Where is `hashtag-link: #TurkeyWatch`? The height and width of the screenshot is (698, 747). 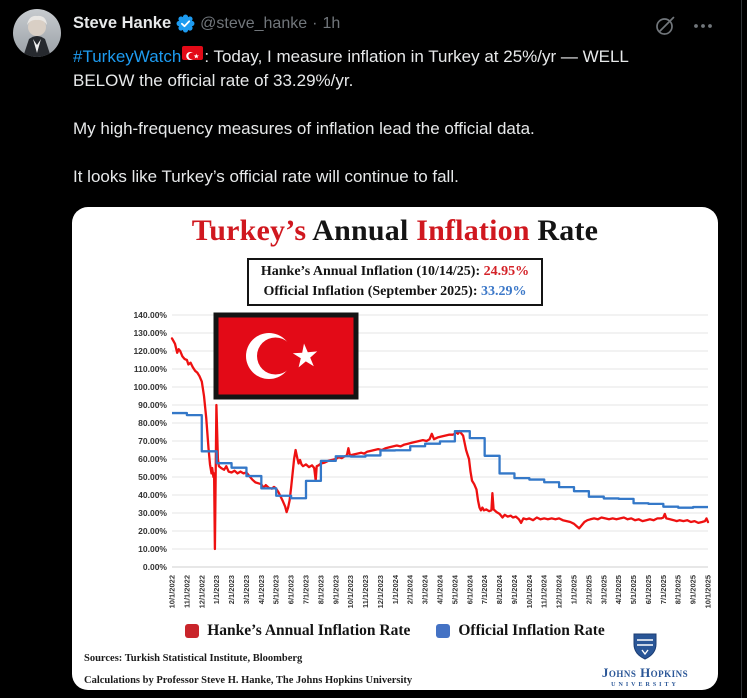
hashtag-link: #TurkeyWatch is located at coordinates (127, 56).